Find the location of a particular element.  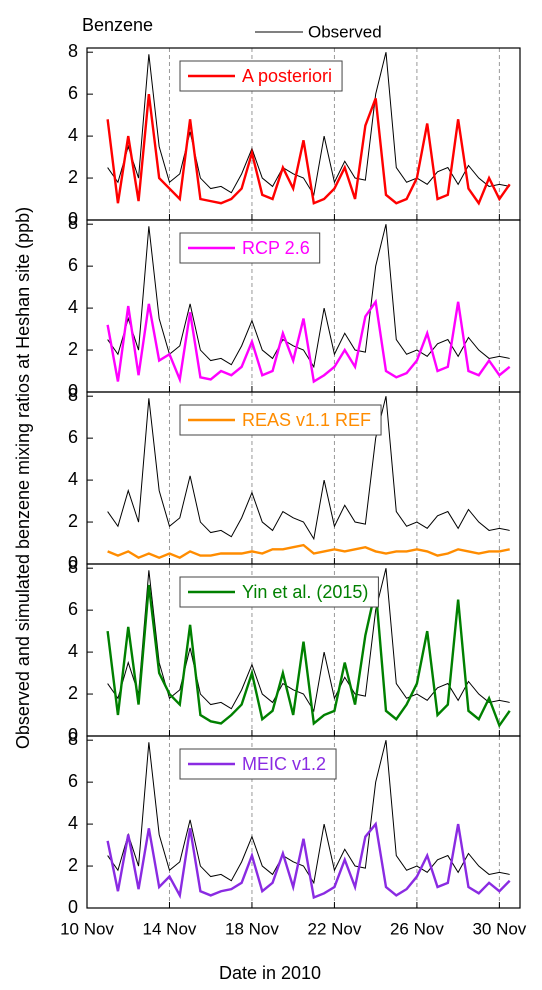

legend-label: REAS v1.1 REF is located at coordinates (306, 420).